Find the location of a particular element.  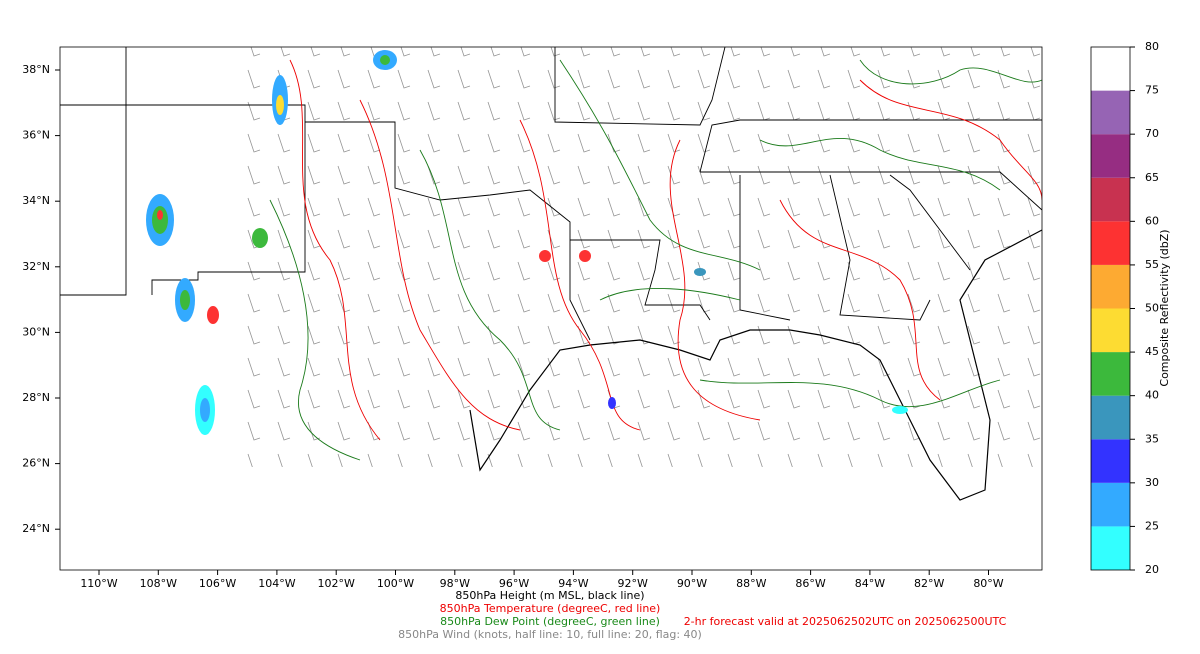

colorbar-label: Composite Reflectivity (dbZ) is located at coordinates (1164, 307).